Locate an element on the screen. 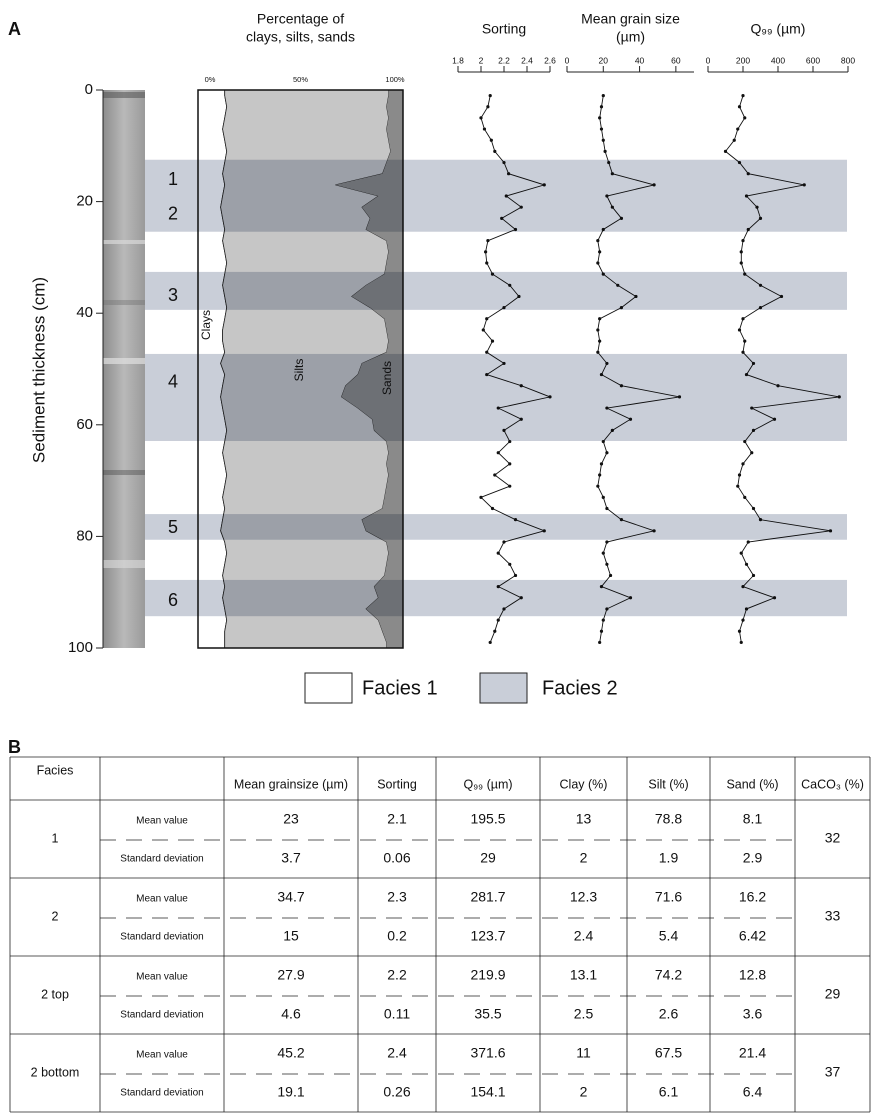 This screenshot has width=876, height=1120. mean-value: 11 is located at coordinates (583, 1053).